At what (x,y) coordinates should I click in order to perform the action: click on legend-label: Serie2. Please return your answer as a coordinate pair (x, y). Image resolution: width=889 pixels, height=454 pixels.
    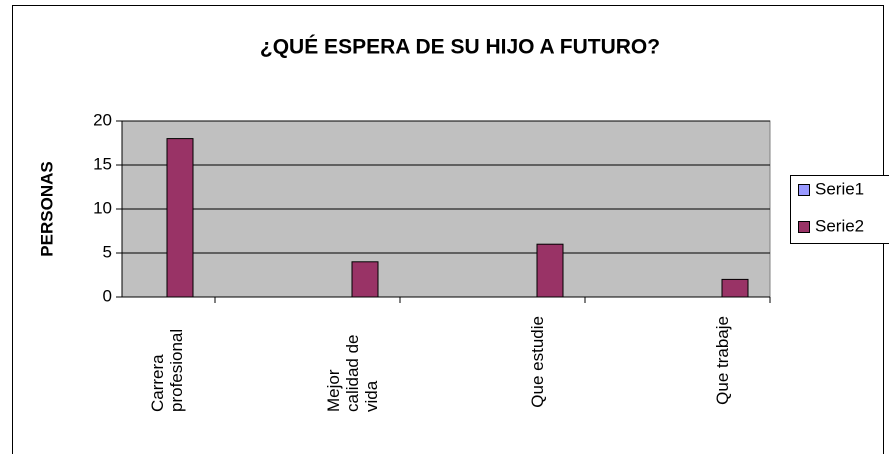
    Looking at the image, I should click on (839, 225).